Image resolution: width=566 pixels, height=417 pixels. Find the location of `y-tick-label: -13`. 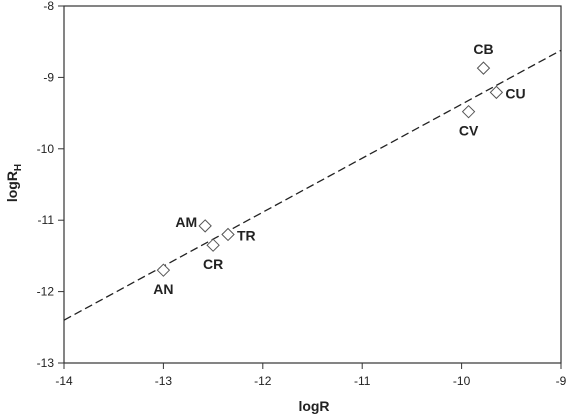

y-tick-label: -13 is located at coordinates (46, 363).